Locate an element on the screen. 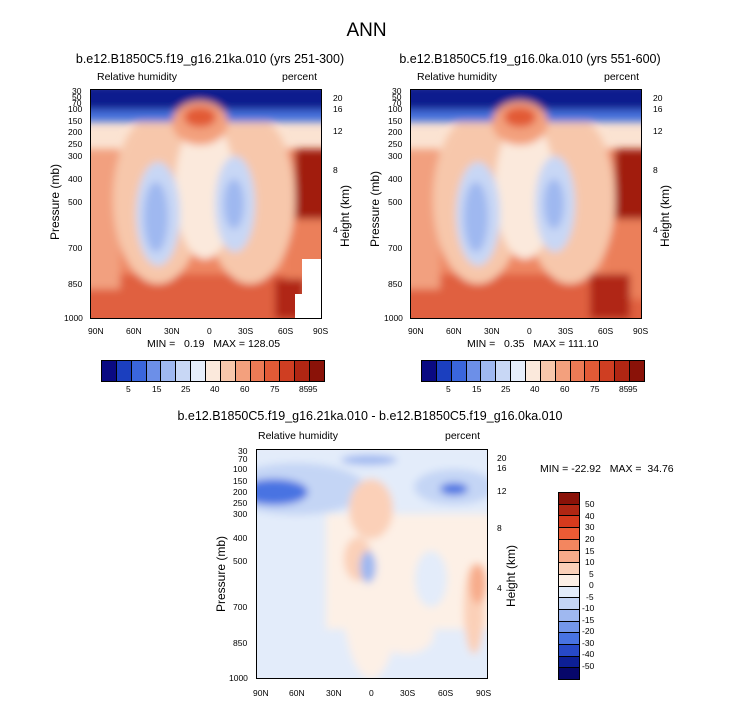 Image resolution: width=733 pixels, height=701 pixels. colorbar-label: -40 is located at coordinates (588, 654).